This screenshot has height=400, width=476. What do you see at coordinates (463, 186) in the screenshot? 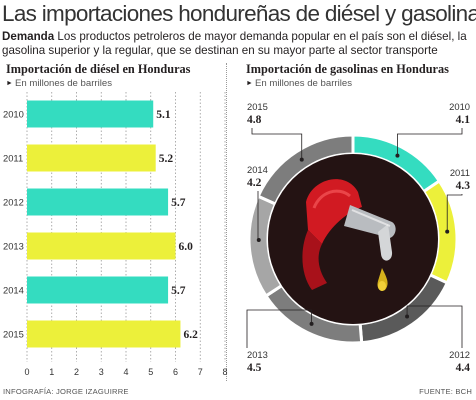
I see `slice-value-label: 4.3` at bounding box center [463, 186].